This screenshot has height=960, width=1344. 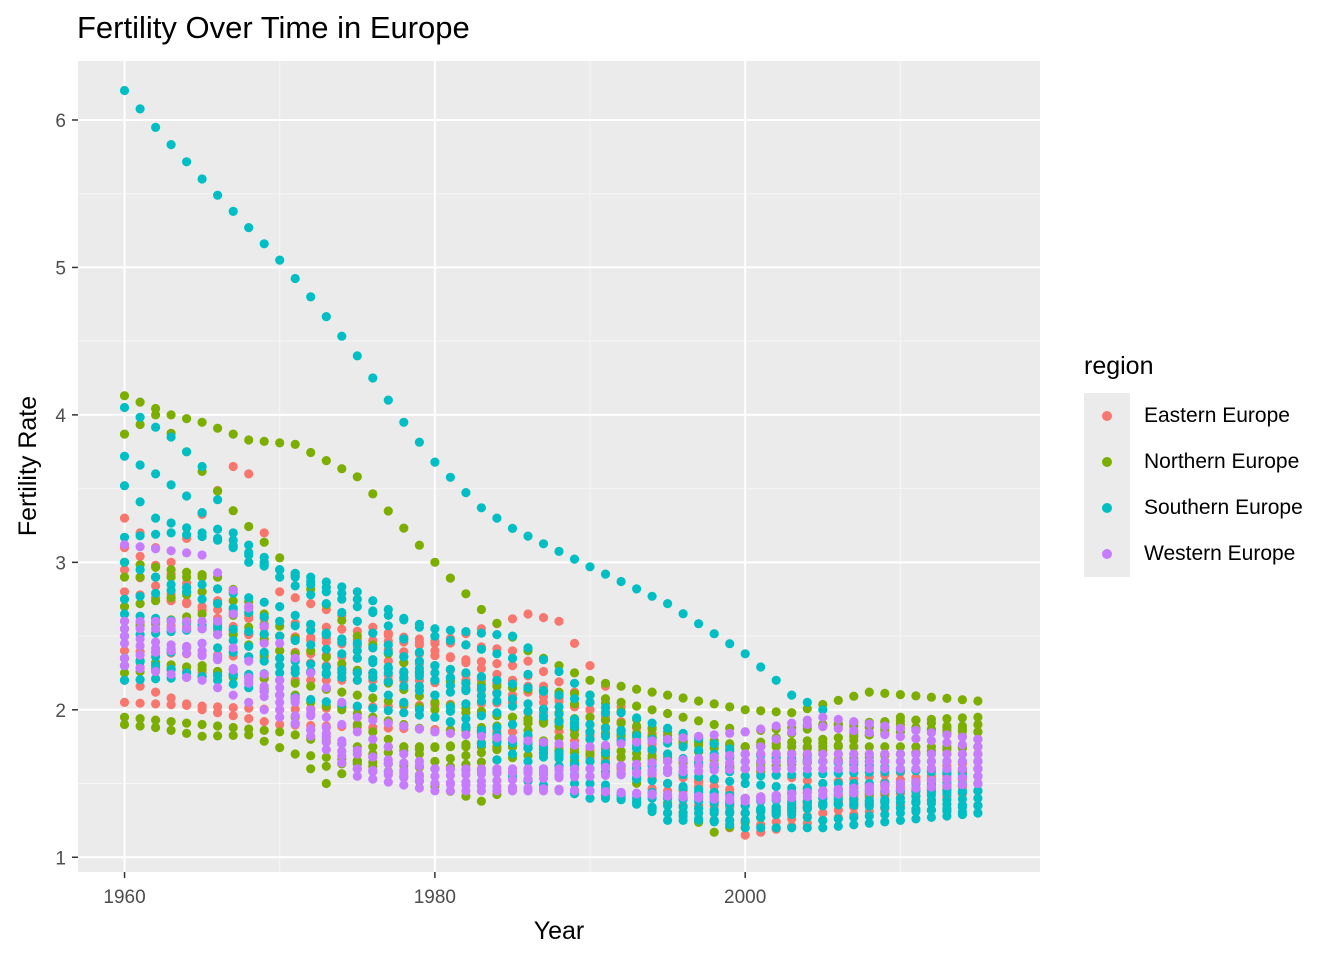 I want to click on y-tick-label: 4, so click(x=60, y=416).